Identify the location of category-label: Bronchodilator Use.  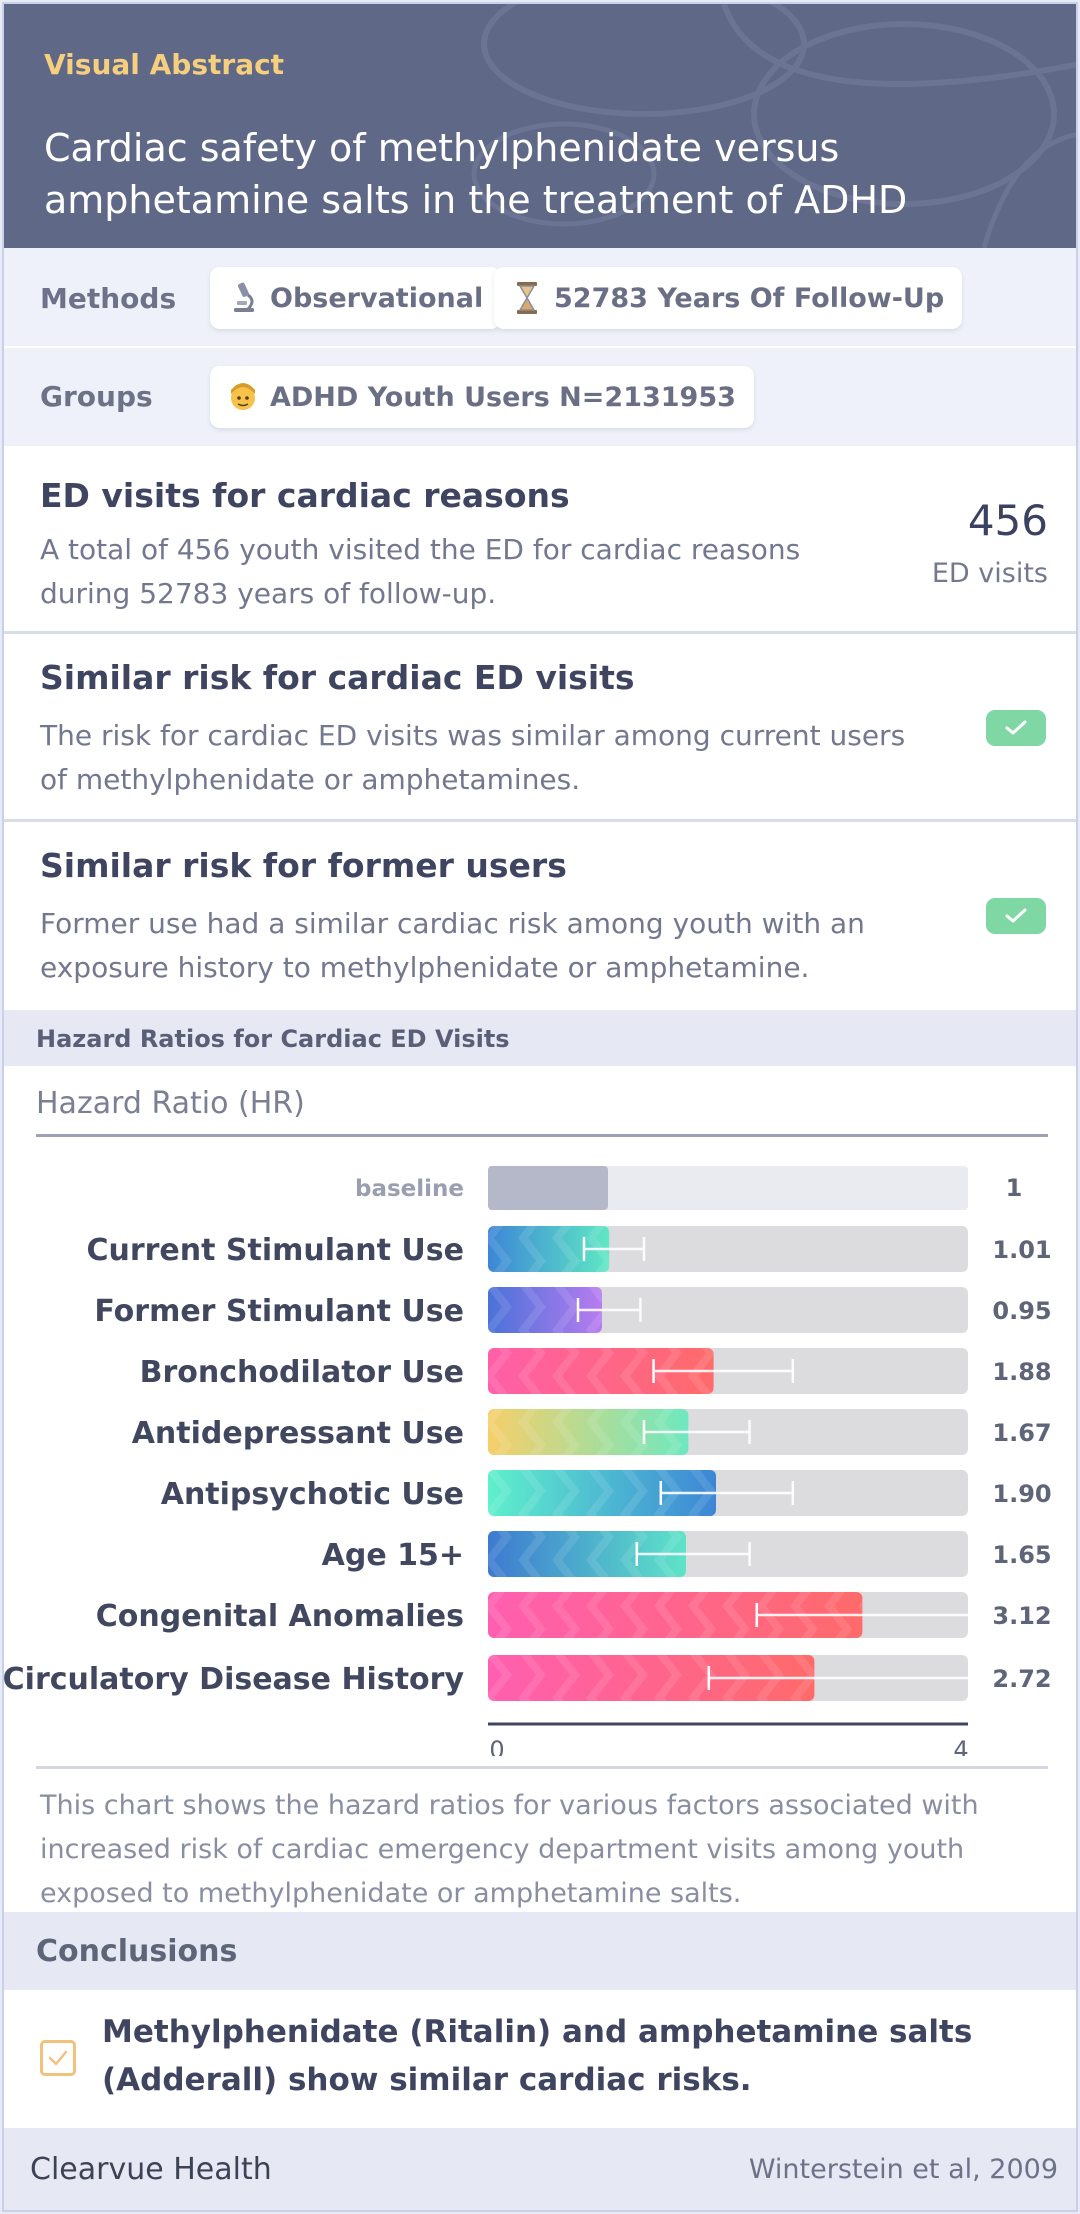
(302, 1372).